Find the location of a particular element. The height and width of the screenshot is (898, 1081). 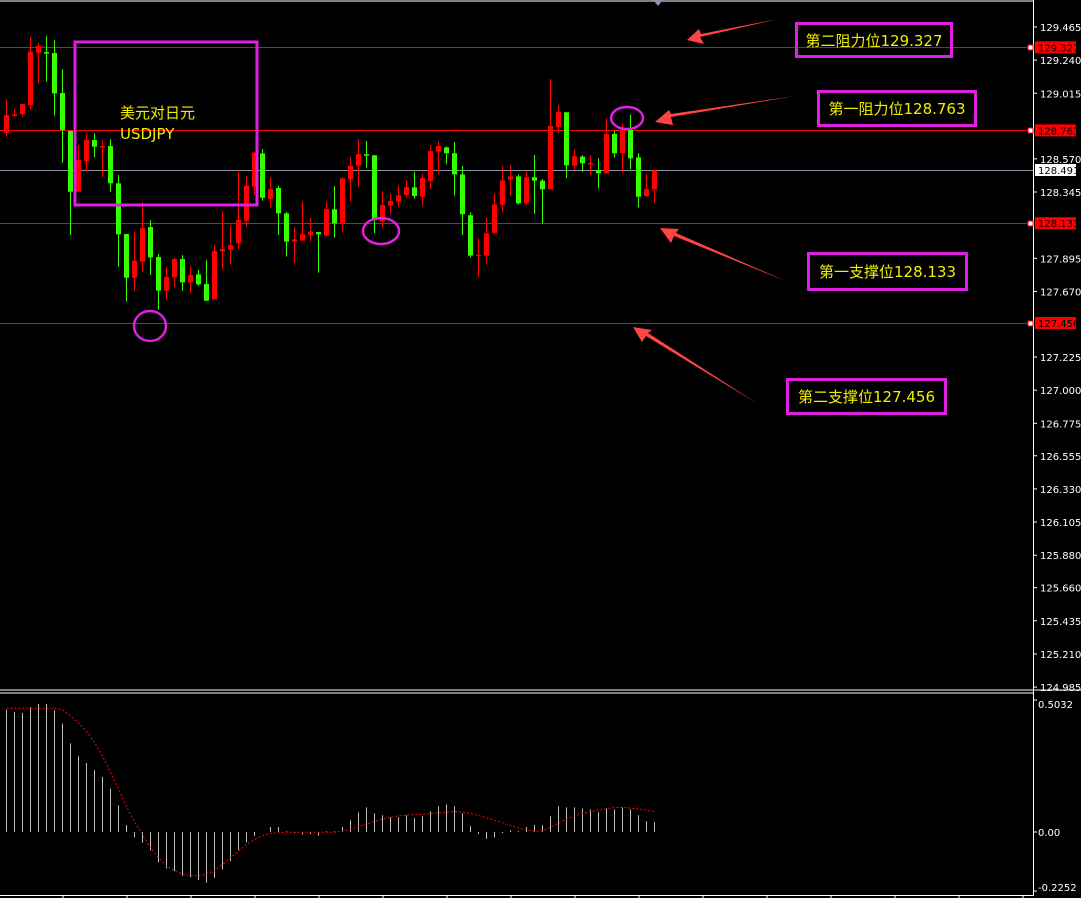

resistance-2-label: 第二阻力位129.327 is located at coordinates (874, 40).